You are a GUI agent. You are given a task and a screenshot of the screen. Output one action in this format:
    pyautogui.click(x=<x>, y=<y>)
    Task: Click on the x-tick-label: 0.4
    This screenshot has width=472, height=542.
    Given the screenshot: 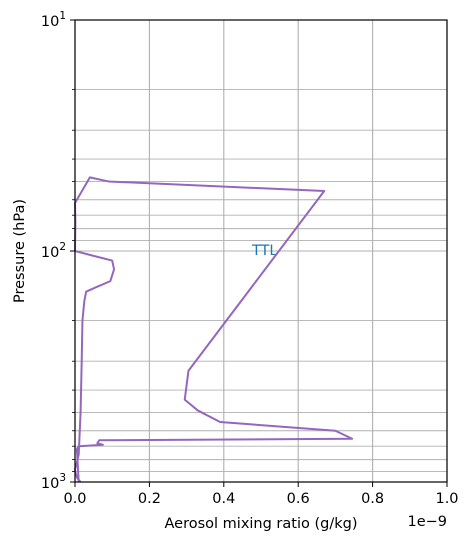 What is the action you would take?
    pyautogui.click(x=223, y=499)
    